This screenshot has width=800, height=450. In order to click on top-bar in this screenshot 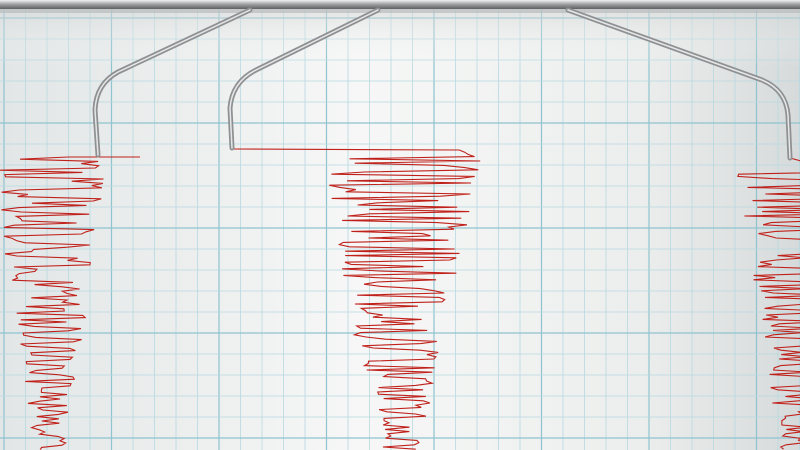, I will do `click(400, 4)`.